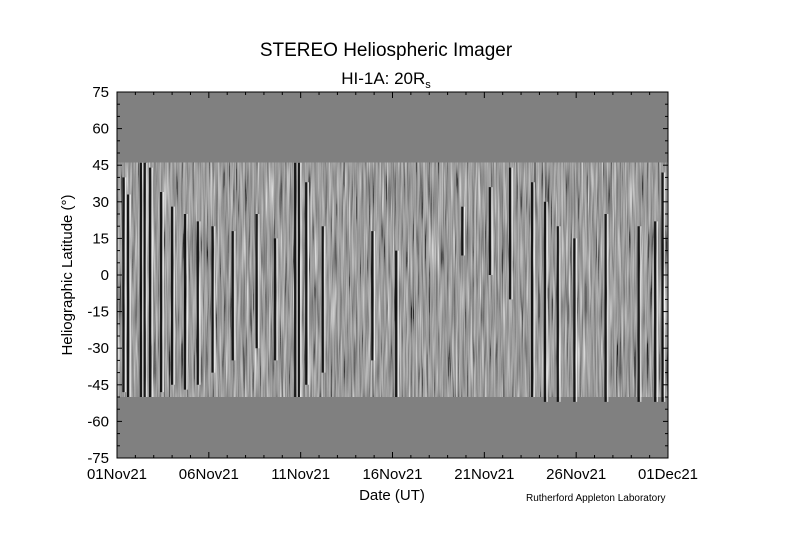  I want to click on y-axis-label: Heliographic Latitude (°), so click(67, 274).